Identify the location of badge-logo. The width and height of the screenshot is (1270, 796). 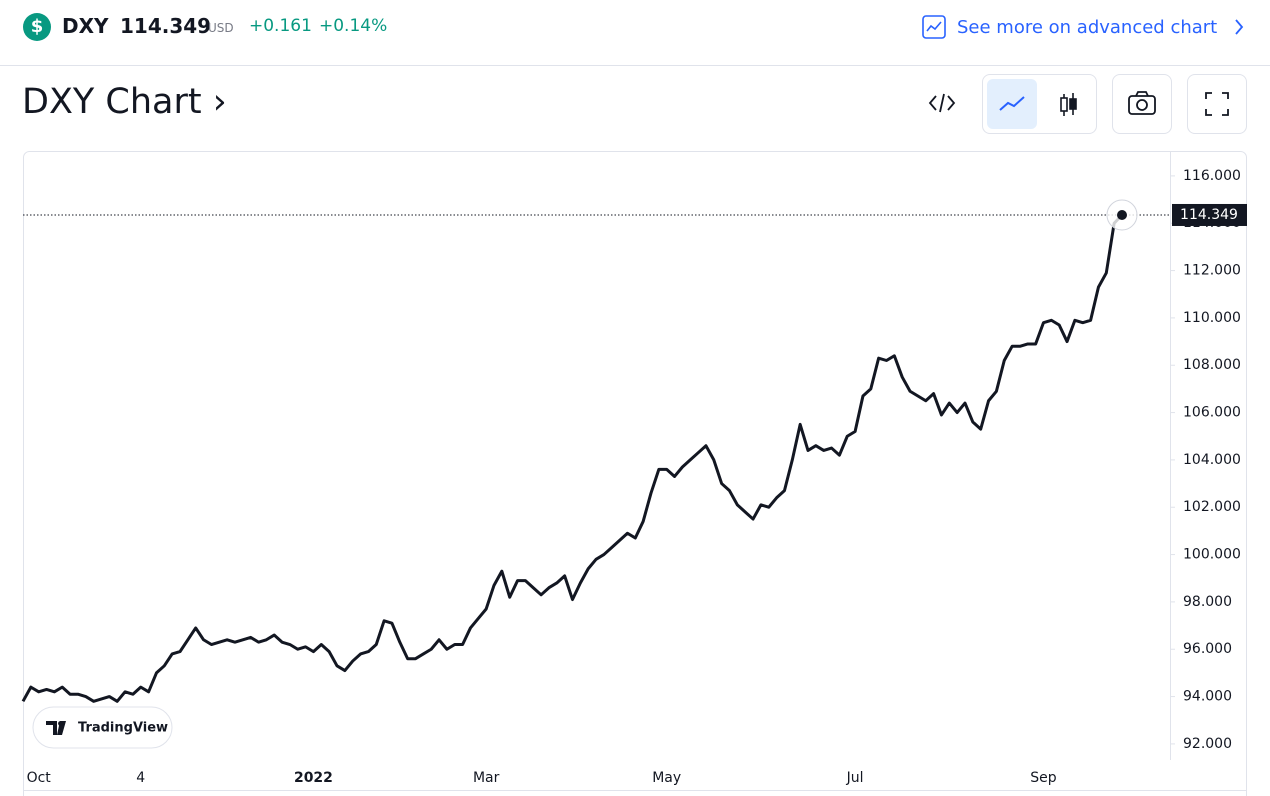
(56, 728).